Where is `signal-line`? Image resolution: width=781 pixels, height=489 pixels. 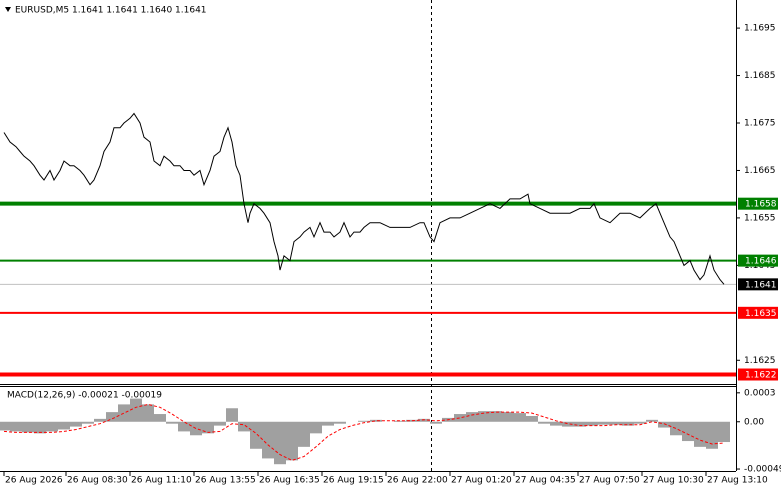 signal-line is located at coordinates (364, 432).